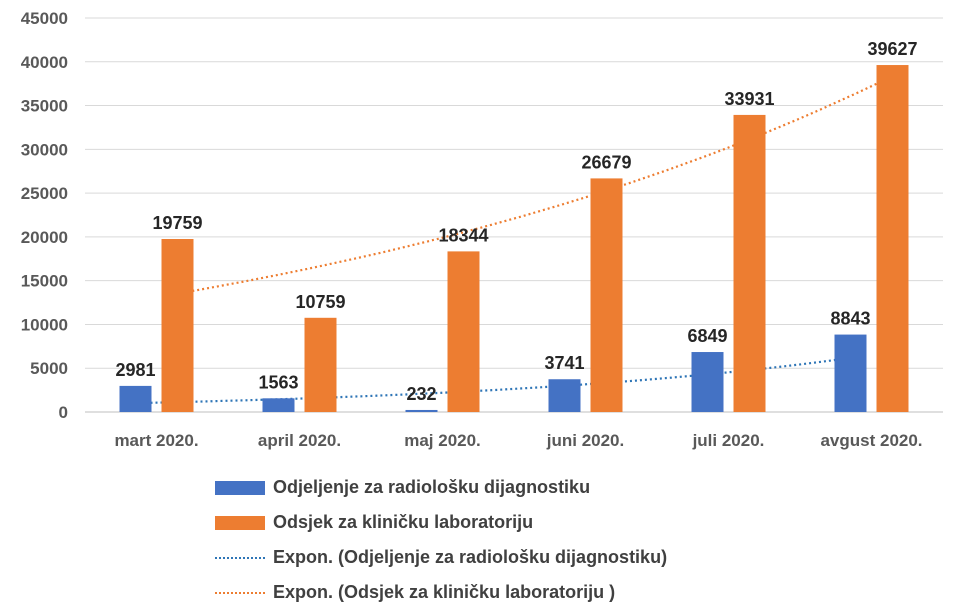 This screenshot has height=616, width=959. Describe the element at coordinates (49, 368) in the screenshot. I see `y-tick-label: 5000` at that location.